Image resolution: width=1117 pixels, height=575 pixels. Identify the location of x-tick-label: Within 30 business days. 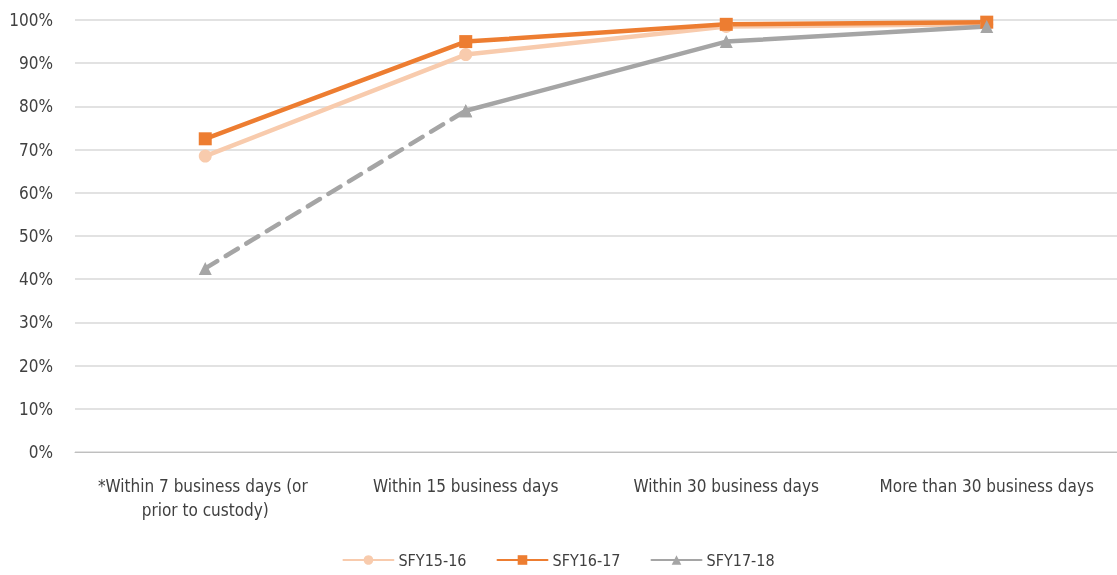
(726, 486).